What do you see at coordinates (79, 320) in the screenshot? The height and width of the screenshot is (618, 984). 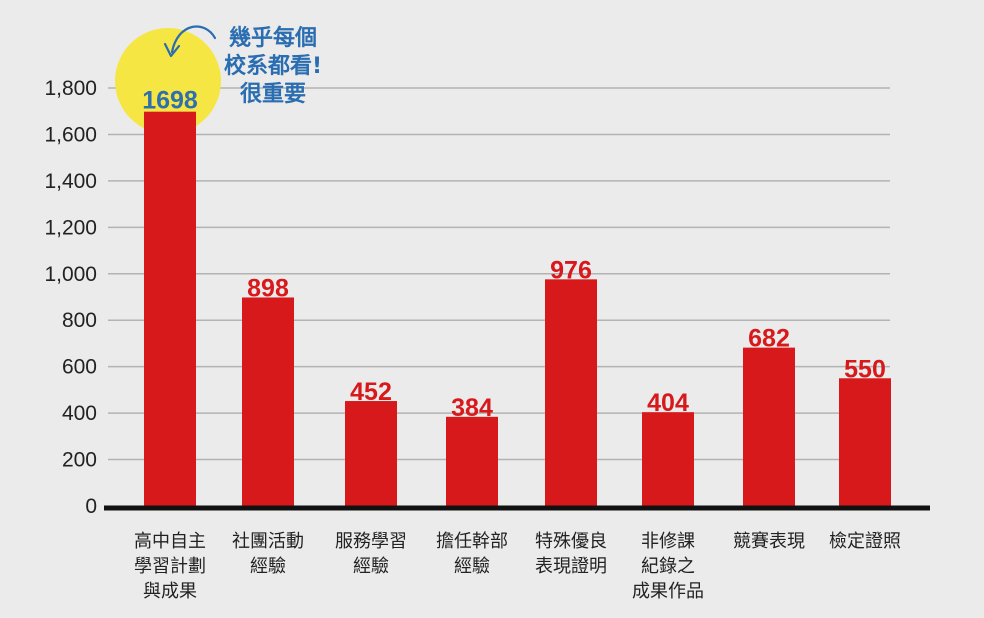 I see `y-tick-label: 800` at bounding box center [79, 320].